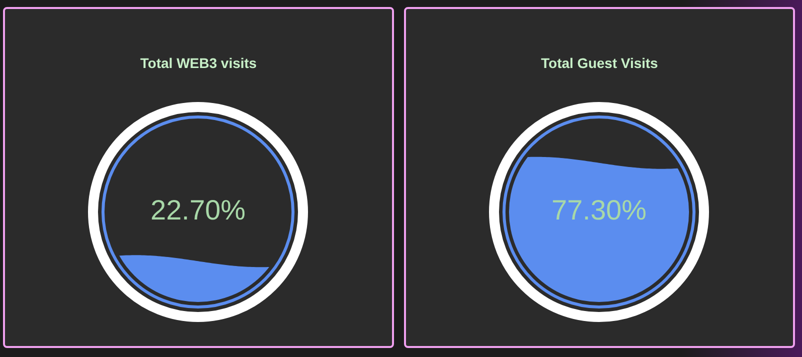 The width and height of the screenshot is (802, 357). What do you see at coordinates (599, 63) in the screenshot?
I see `text: Total Guest Visits` at bounding box center [599, 63].